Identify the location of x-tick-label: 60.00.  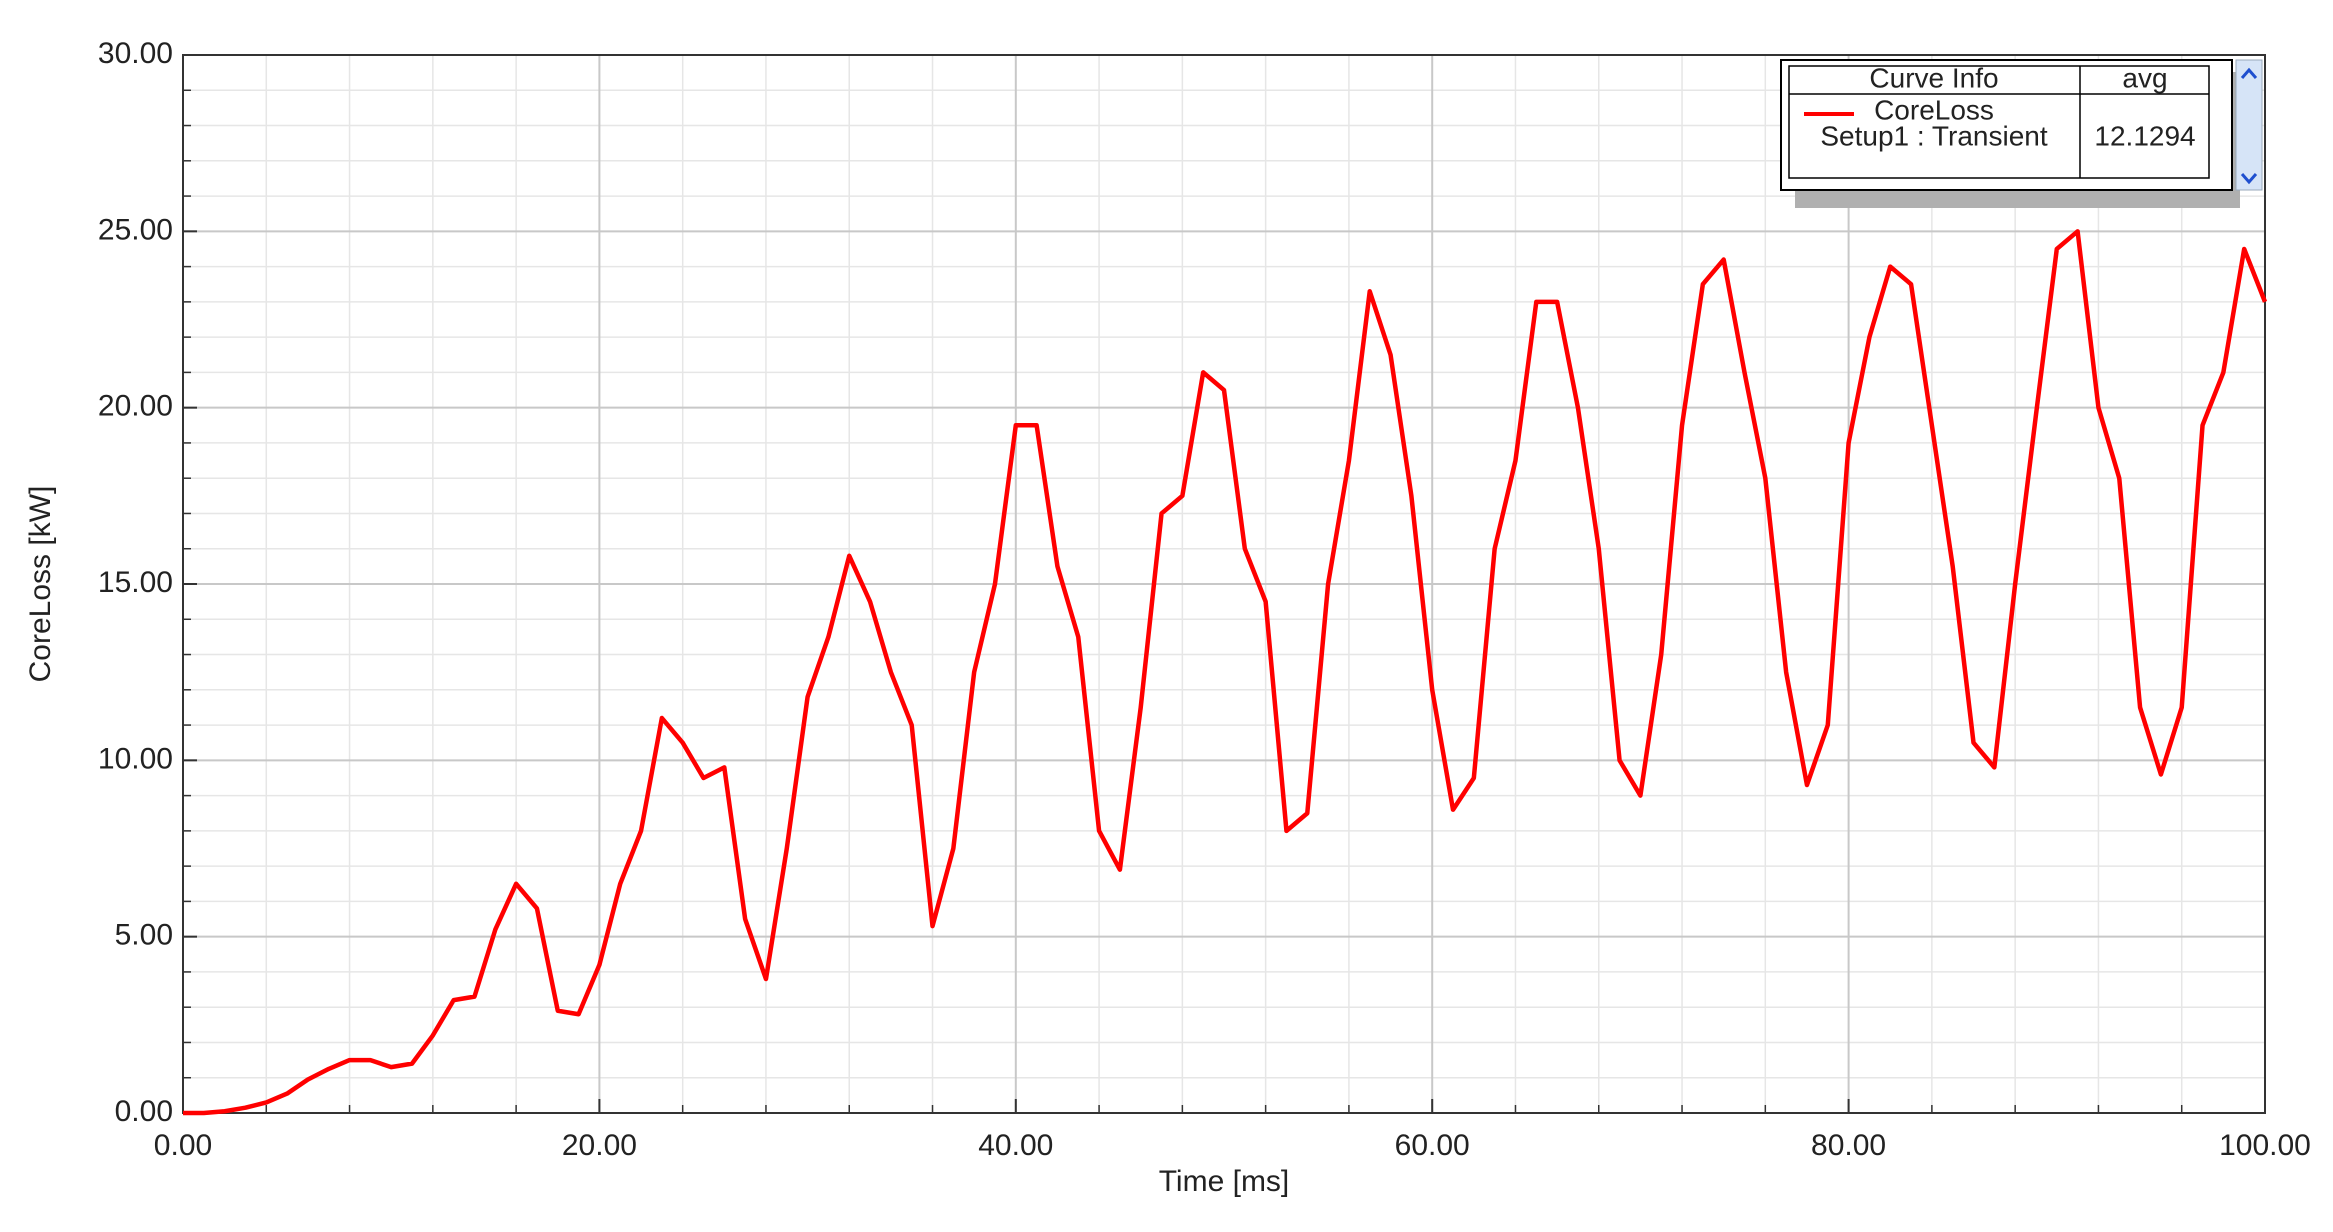
(1432, 1145).